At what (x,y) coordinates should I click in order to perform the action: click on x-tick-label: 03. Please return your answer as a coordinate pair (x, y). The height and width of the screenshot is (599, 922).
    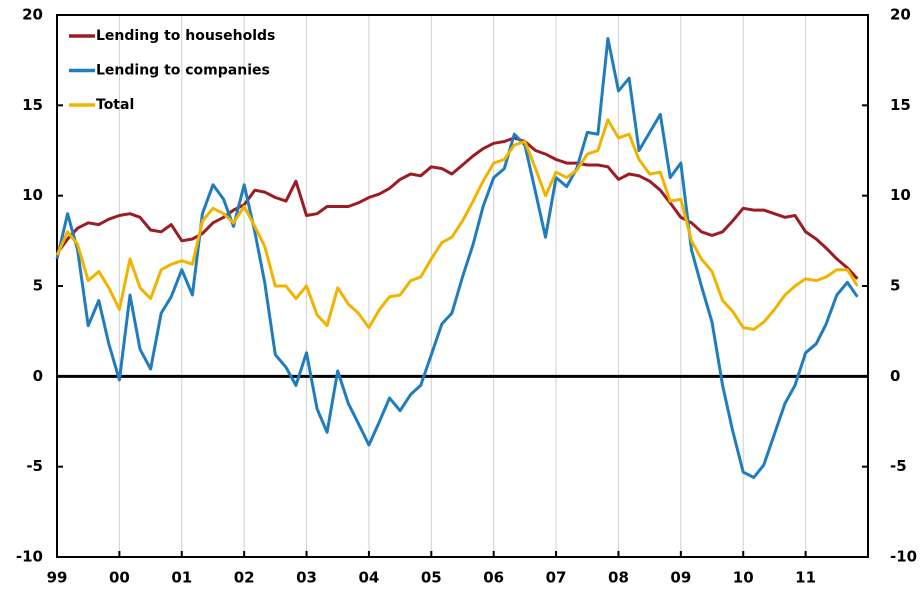
    Looking at the image, I should click on (306, 578).